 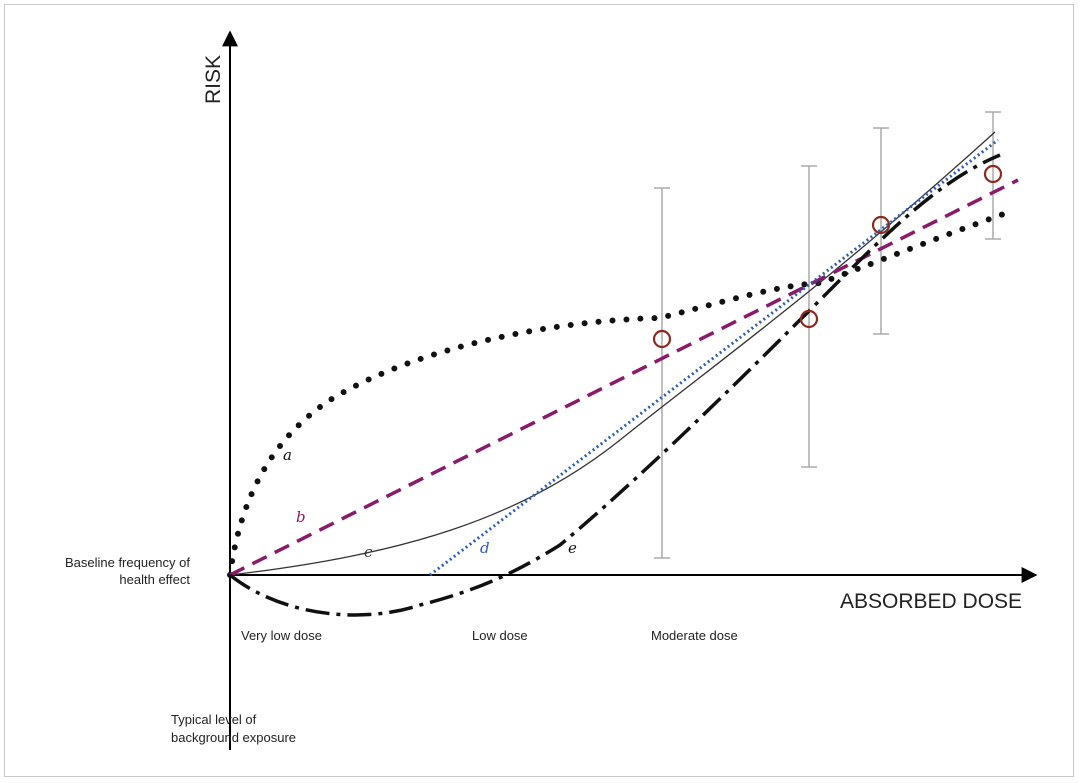 I want to click on baseline-label-line1: Baseline frequency of, so click(x=127, y=562).